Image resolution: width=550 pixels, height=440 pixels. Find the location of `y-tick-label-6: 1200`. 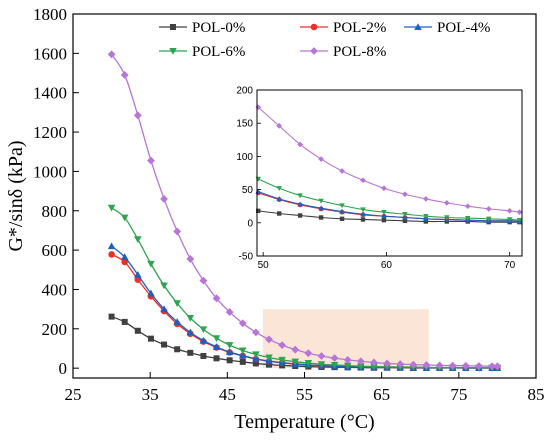

y-tick-label-6: 1200 is located at coordinates (50, 132).